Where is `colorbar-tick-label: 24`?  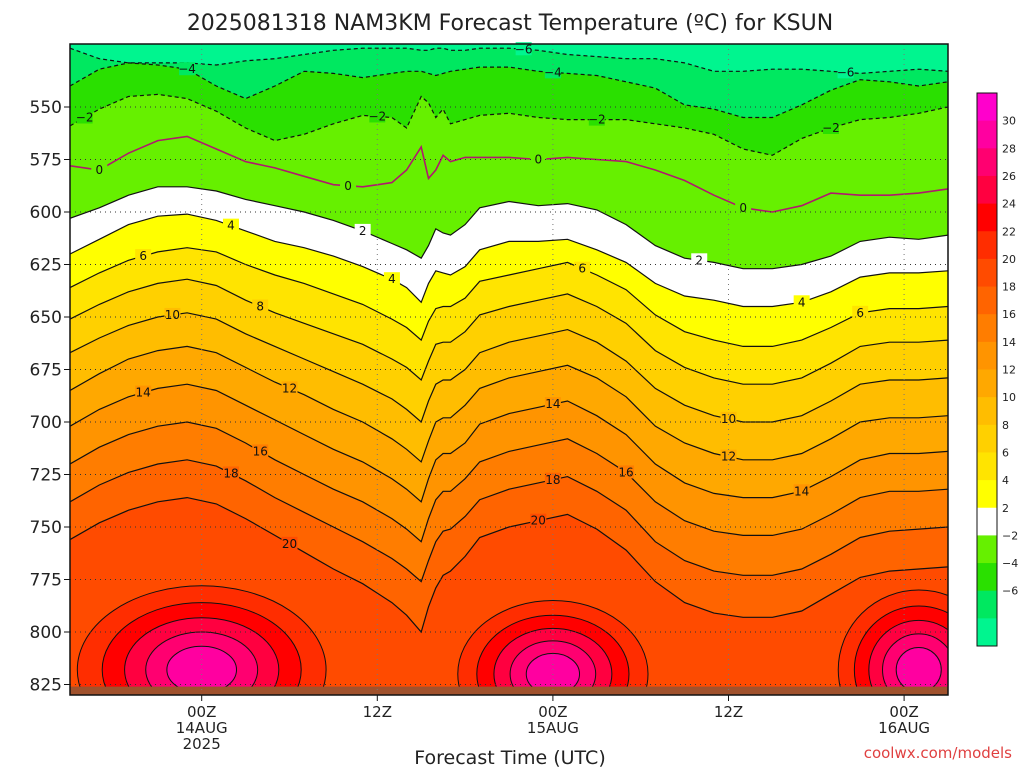 colorbar-tick-label: 24 is located at coordinates (1009, 204).